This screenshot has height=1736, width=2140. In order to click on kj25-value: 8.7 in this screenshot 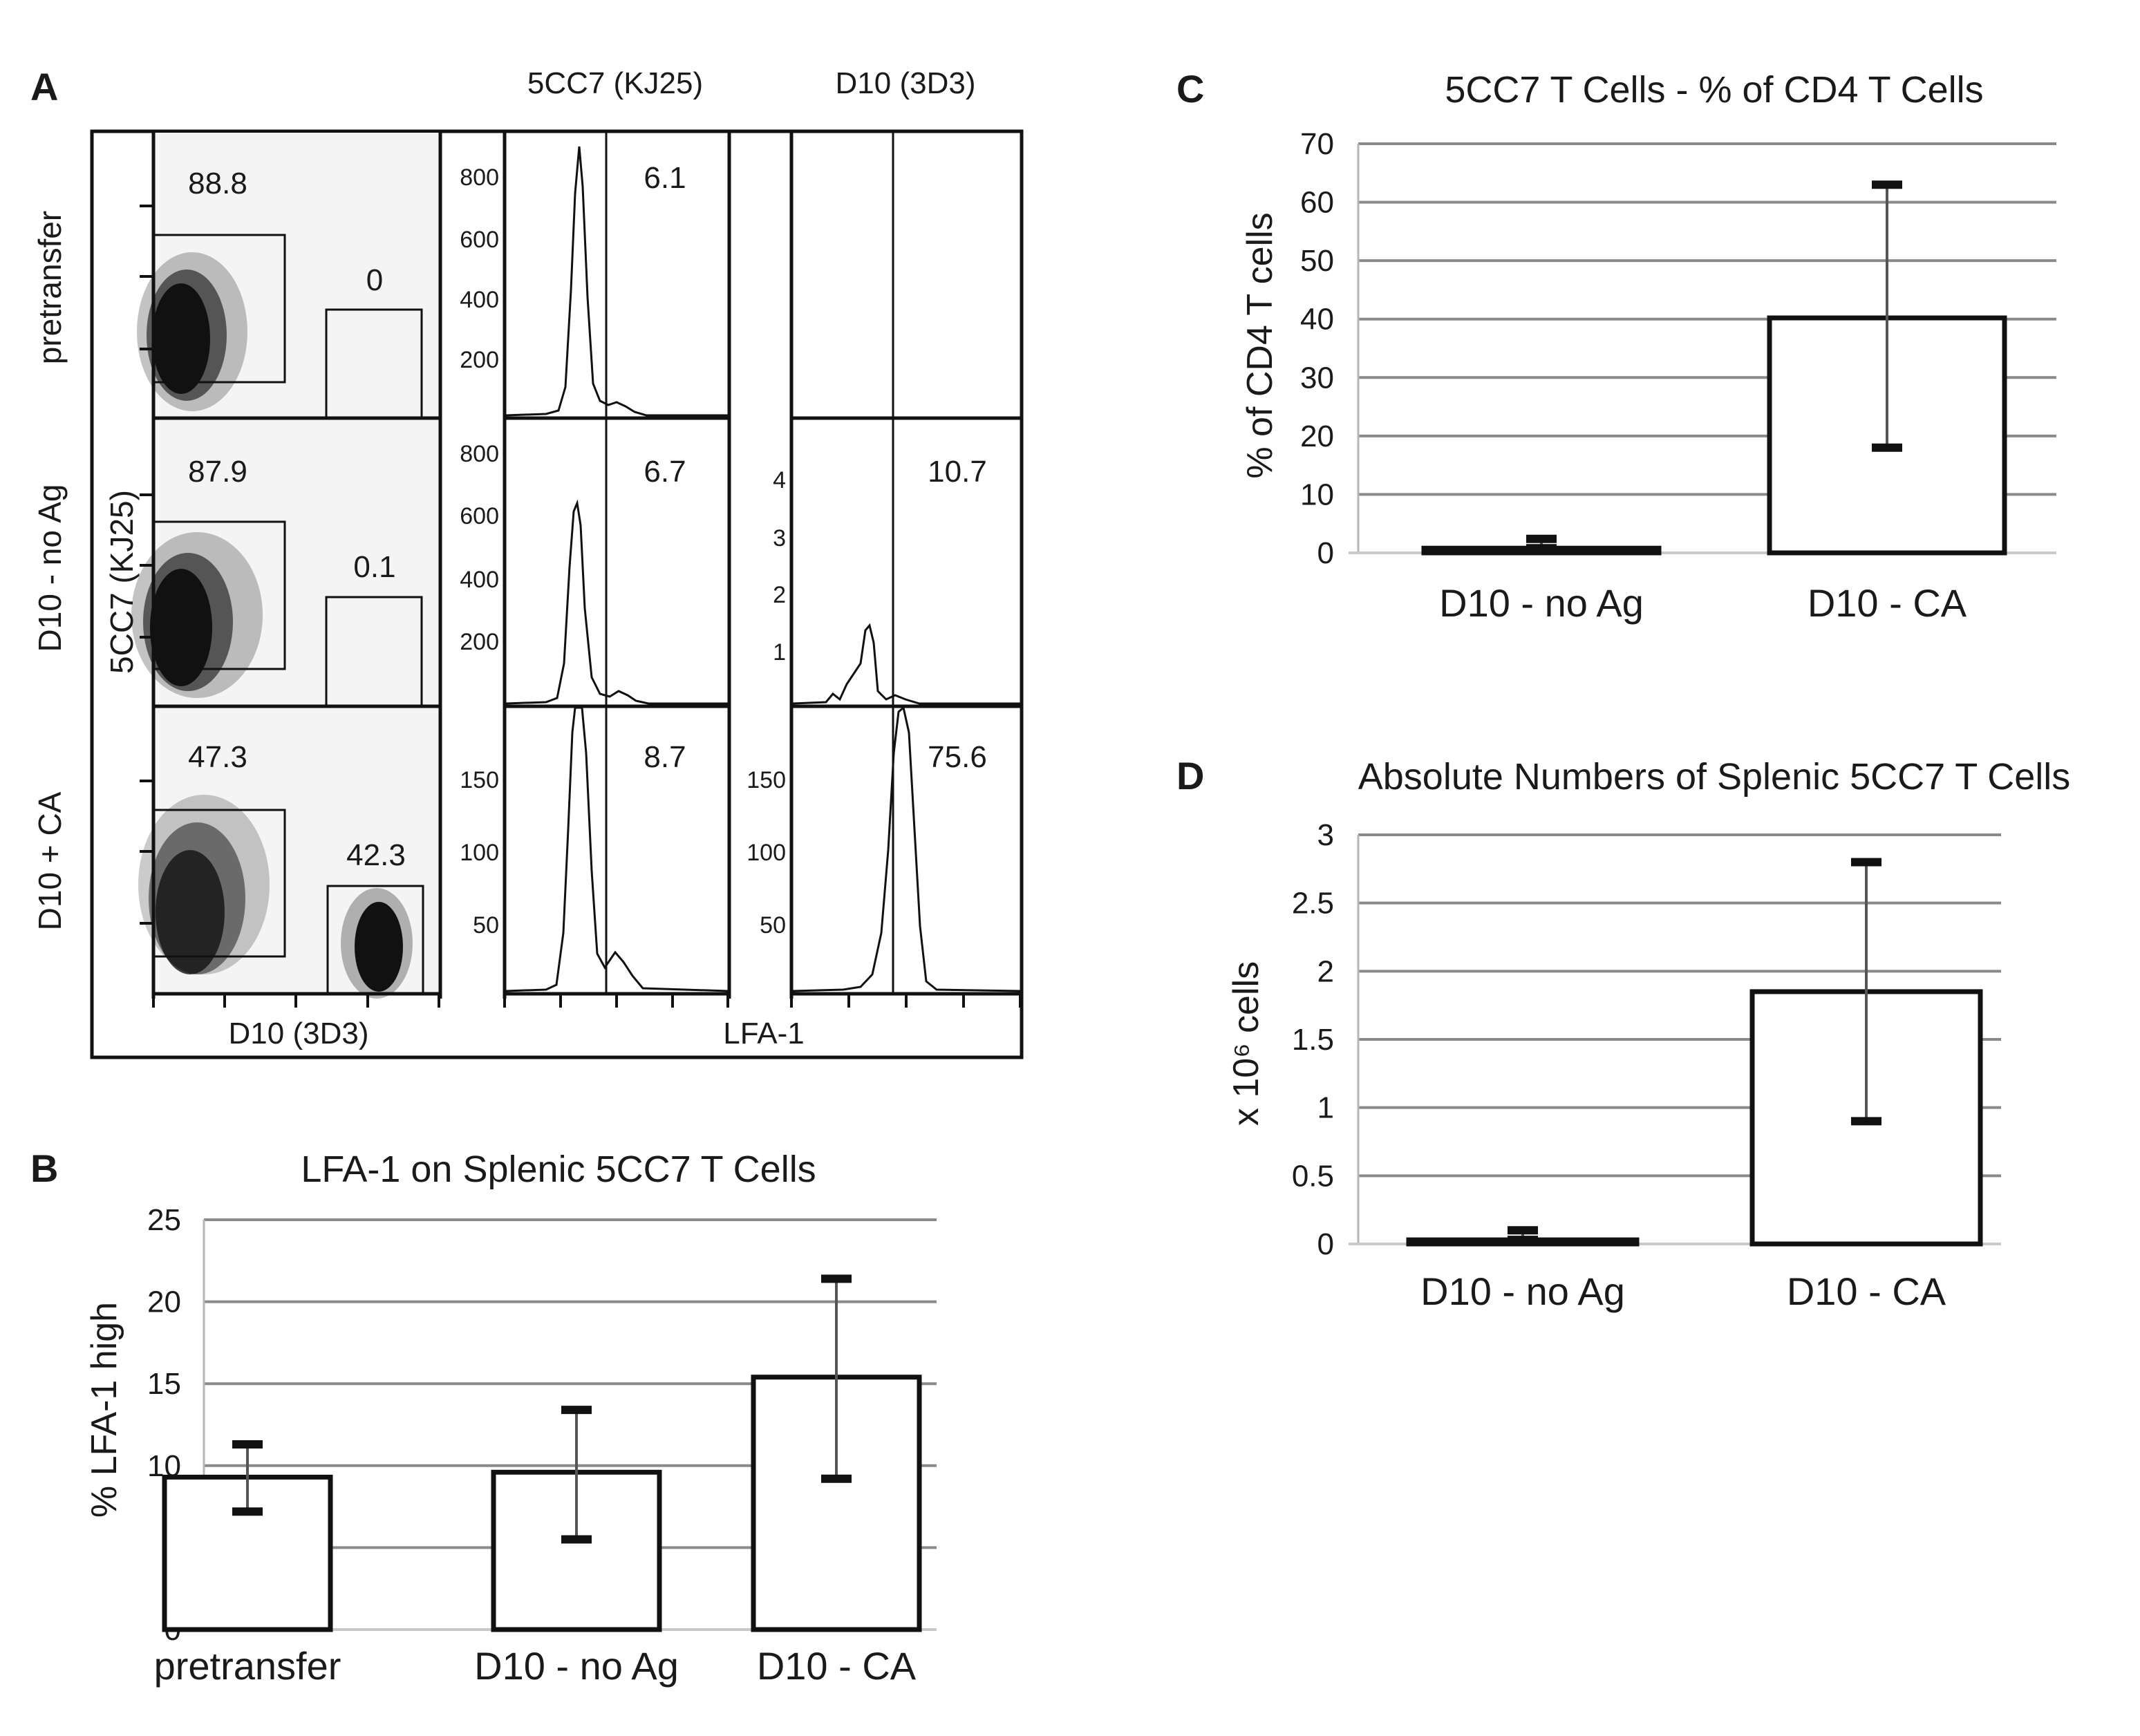, I will do `click(665, 757)`.